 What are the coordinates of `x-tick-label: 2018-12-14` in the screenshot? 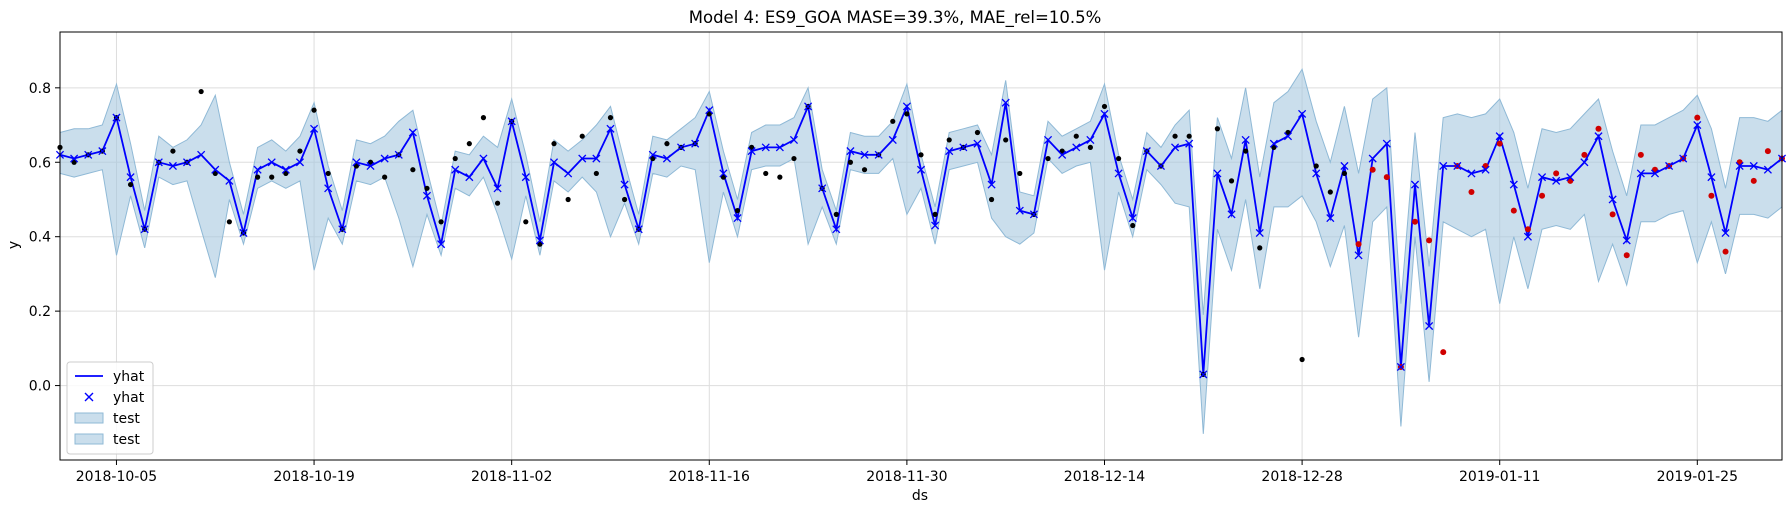 It's located at (1104, 477).